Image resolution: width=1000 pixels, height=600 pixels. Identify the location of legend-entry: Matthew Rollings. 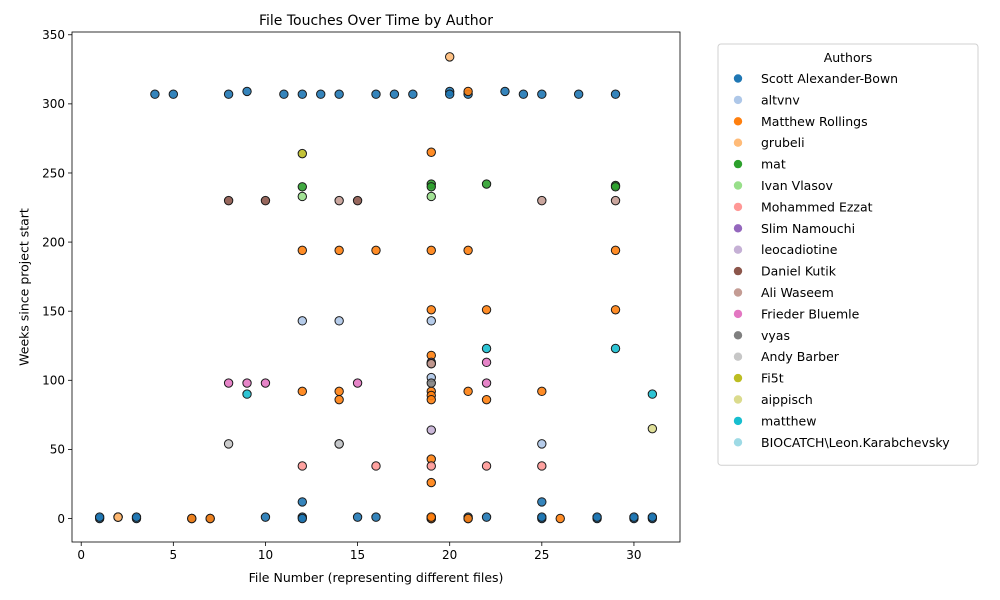
(800, 121).